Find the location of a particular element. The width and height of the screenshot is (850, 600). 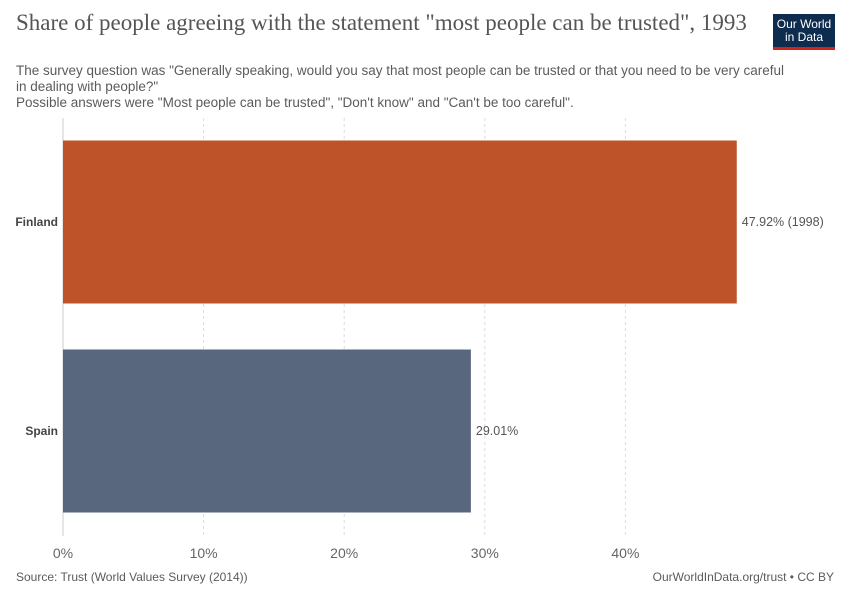

logo-line-1: Our World is located at coordinates (804, 24).